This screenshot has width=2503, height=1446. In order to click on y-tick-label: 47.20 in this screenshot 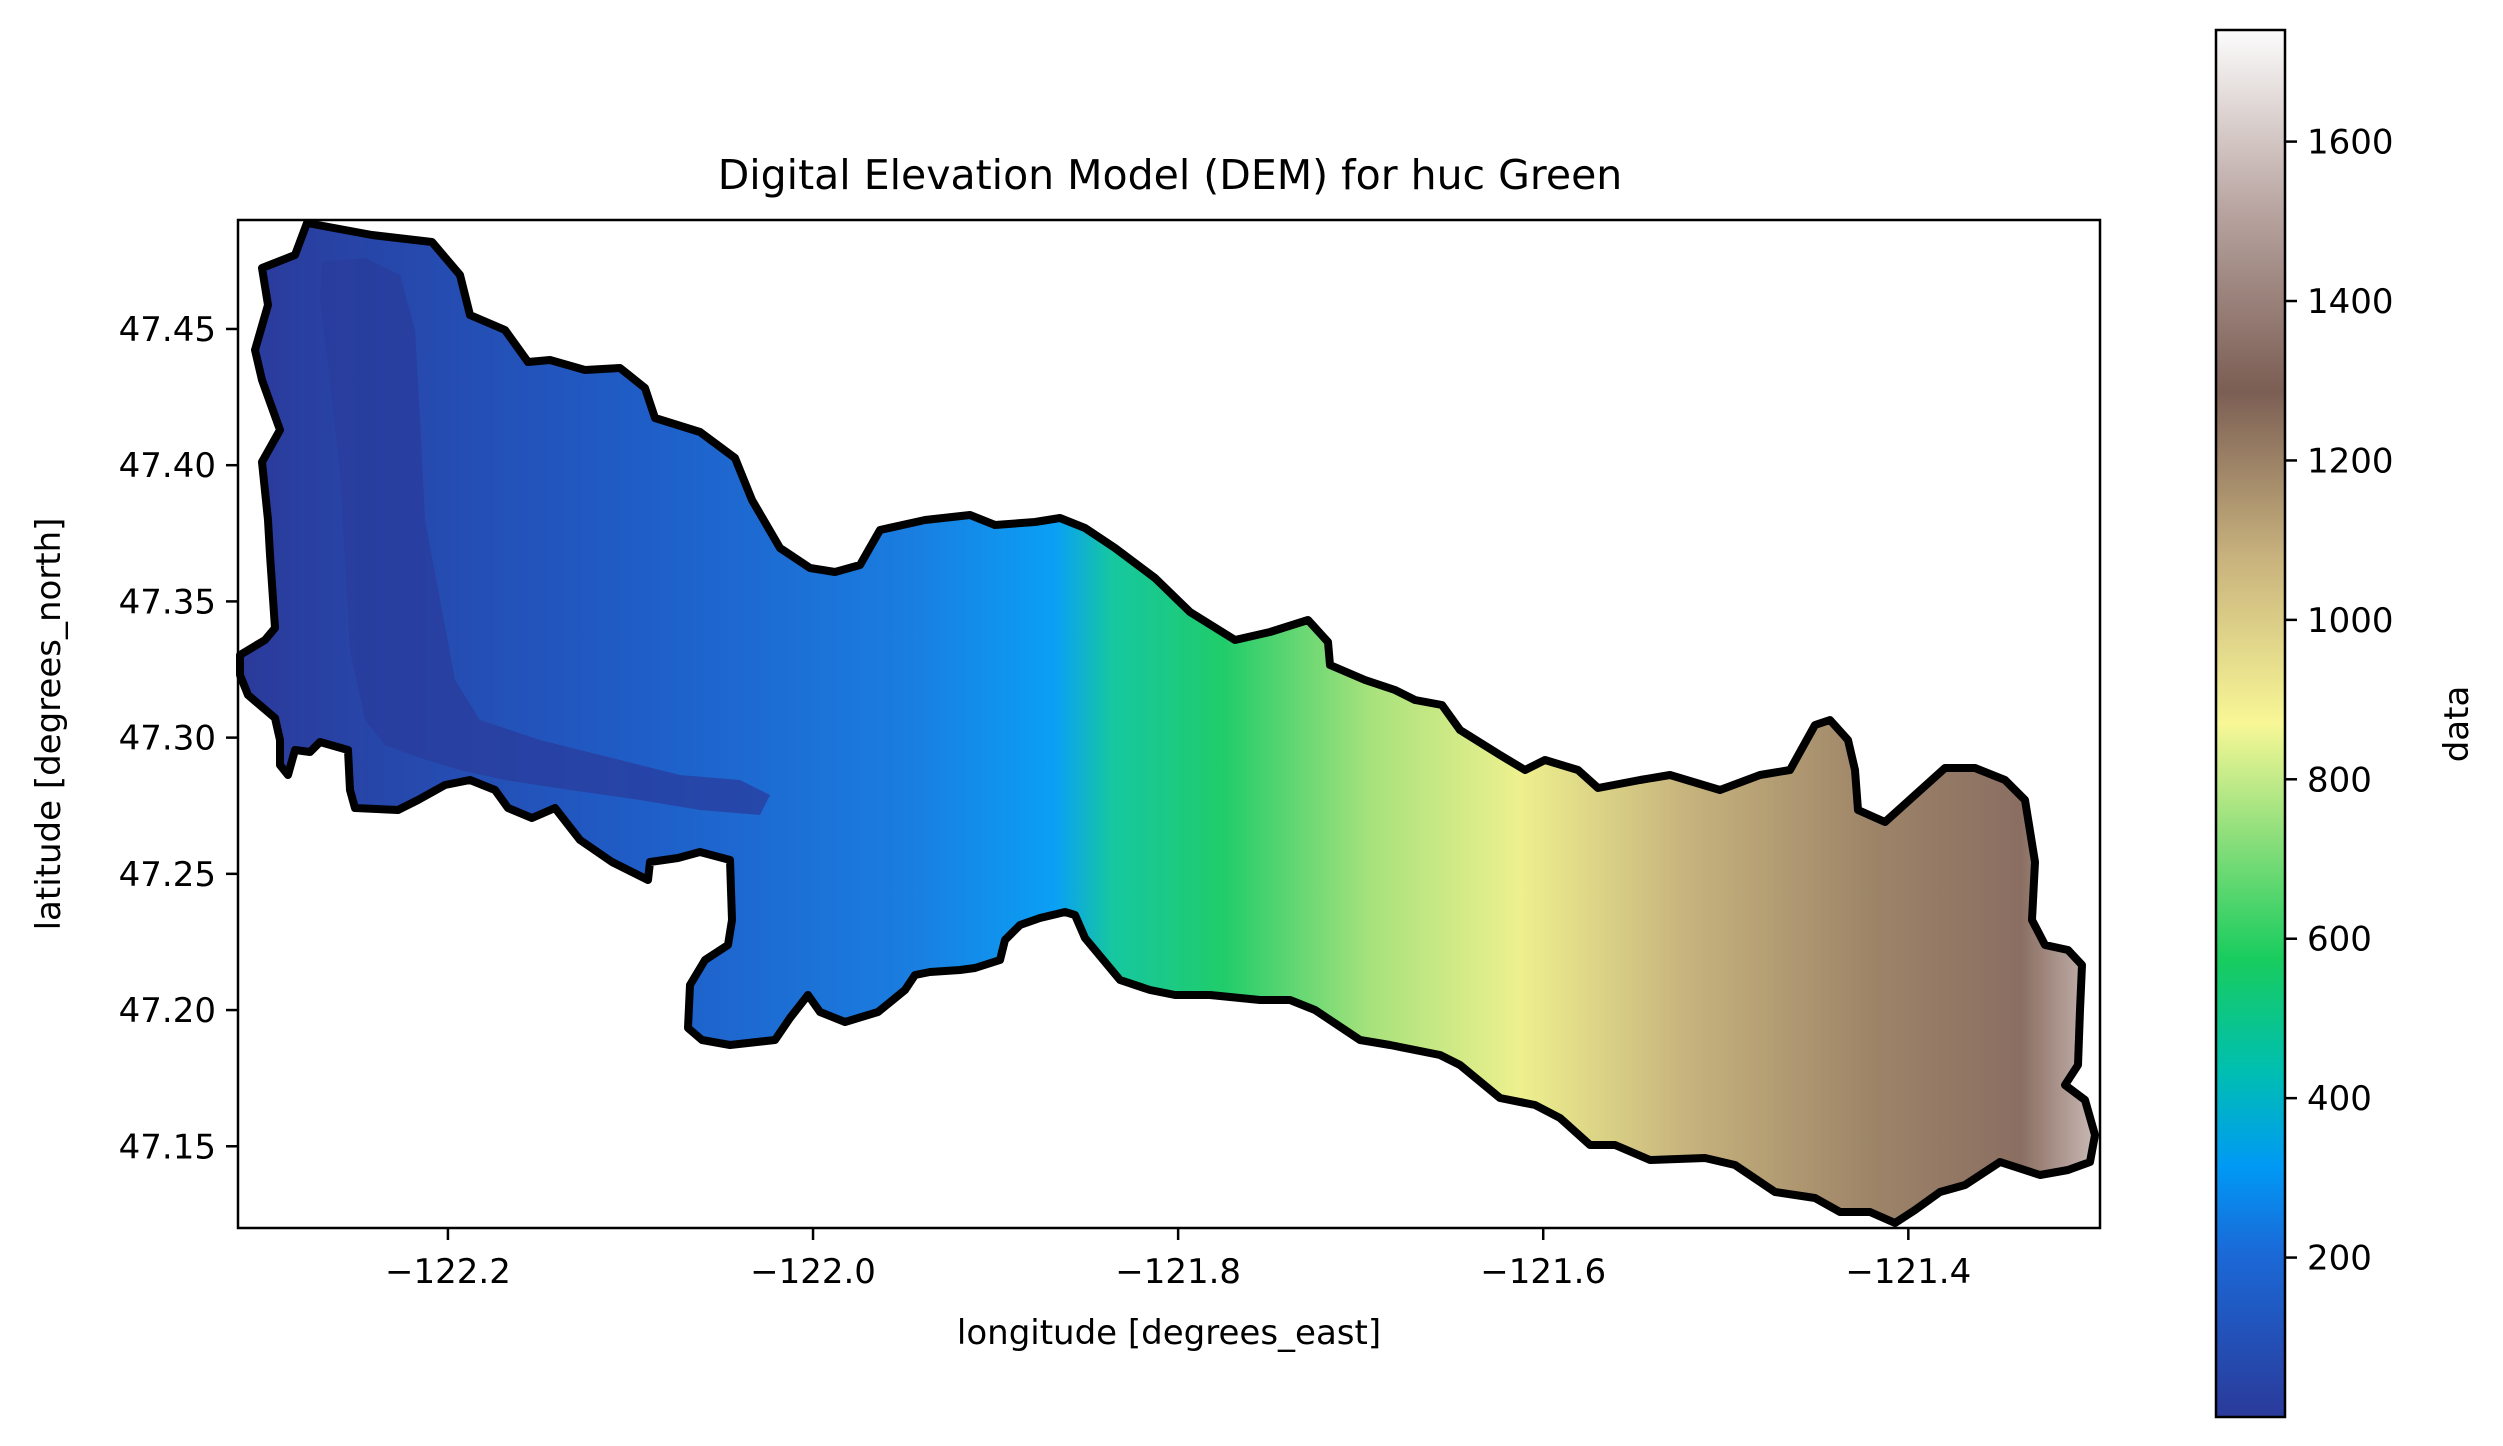, I will do `click(167, 1011)`.